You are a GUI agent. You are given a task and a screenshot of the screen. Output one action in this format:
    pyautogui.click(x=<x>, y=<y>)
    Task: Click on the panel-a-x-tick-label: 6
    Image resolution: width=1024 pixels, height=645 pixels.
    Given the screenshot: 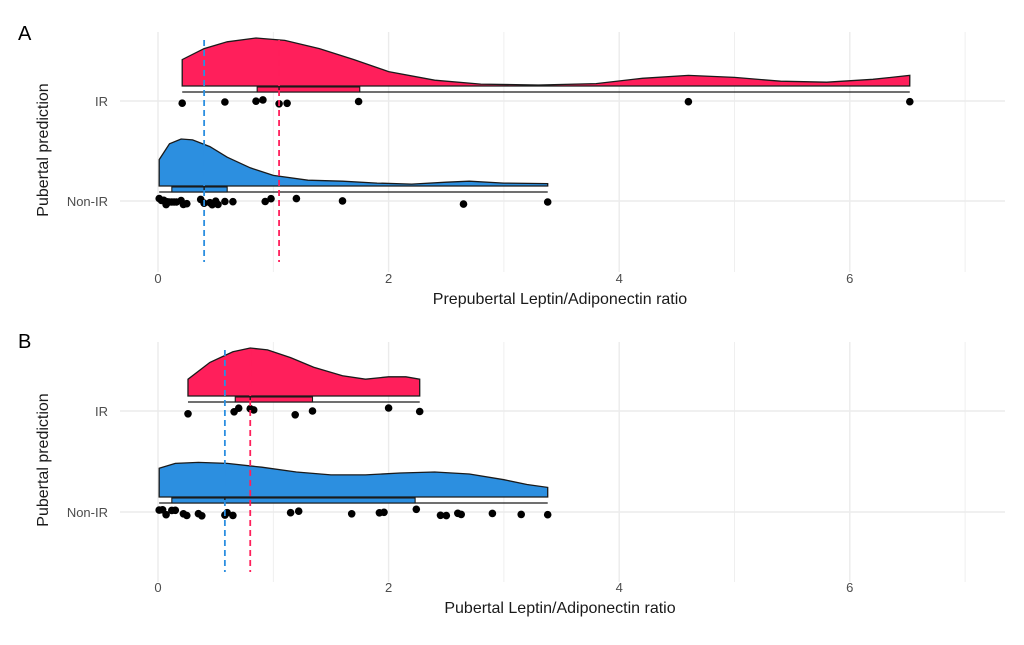 What is the action you would take?
    pyautogui.click(x=849, y=278)
    